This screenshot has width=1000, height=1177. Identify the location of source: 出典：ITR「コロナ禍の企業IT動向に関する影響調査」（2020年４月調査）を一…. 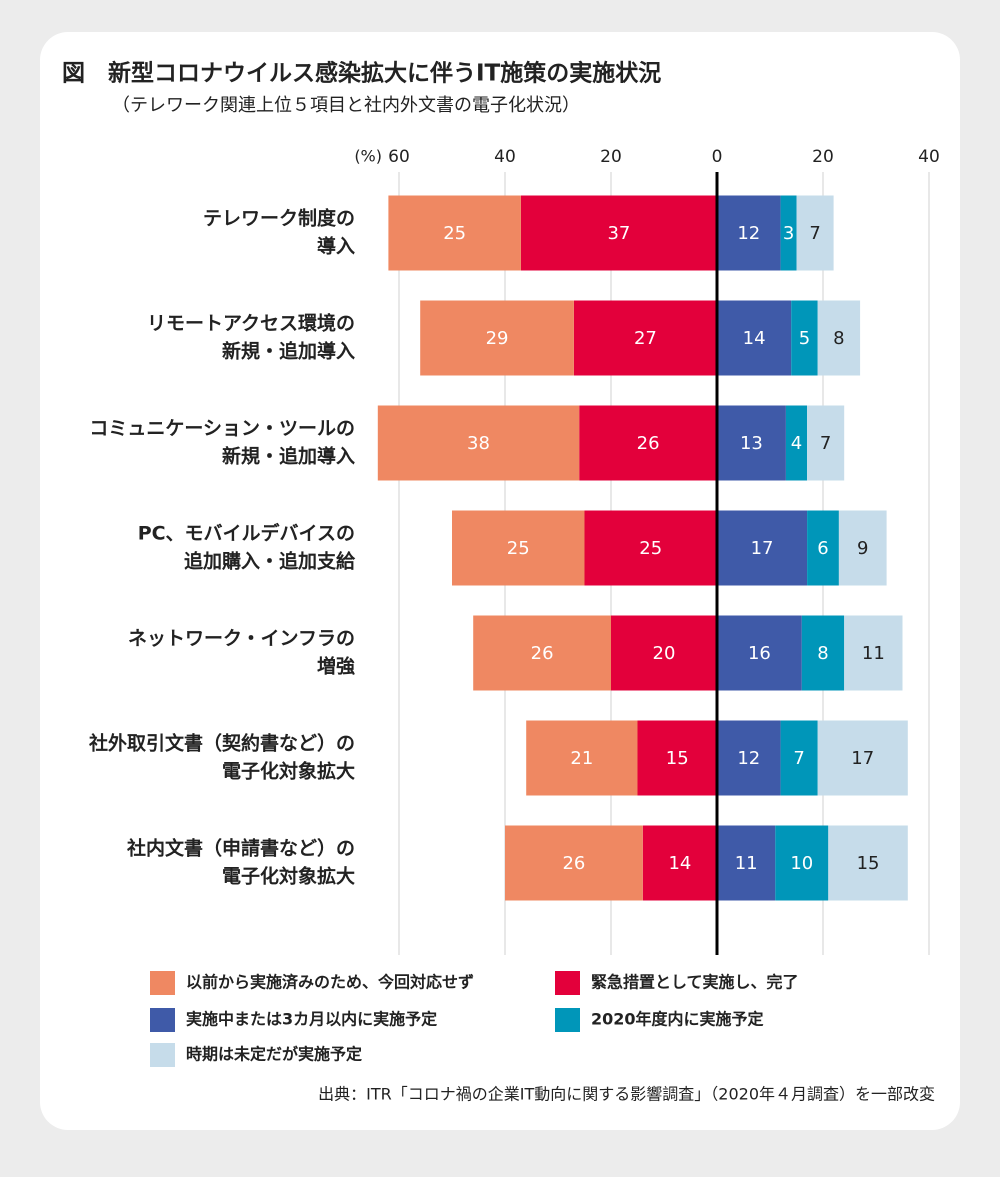
(626, 1094).